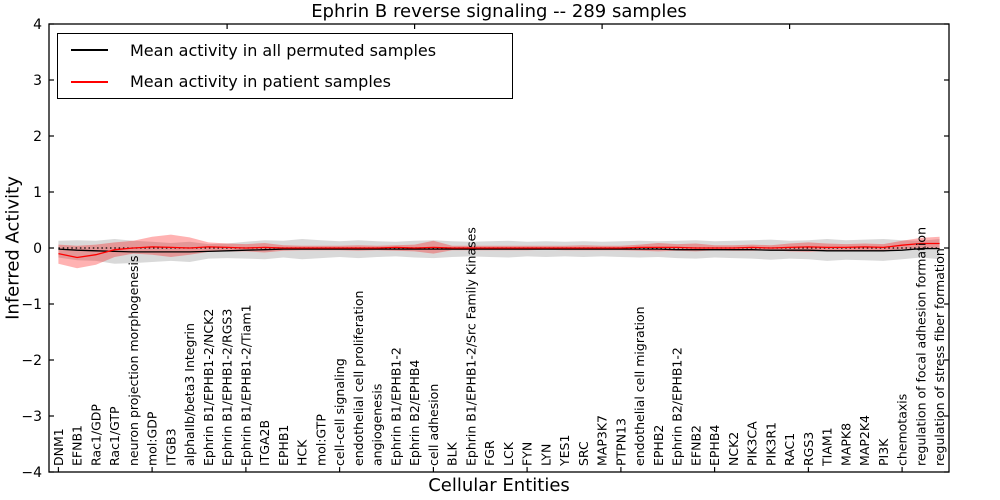  Describe the element at coordinates (489, 453) in the screenshot. I see `x-category-label: FGR` at that location.